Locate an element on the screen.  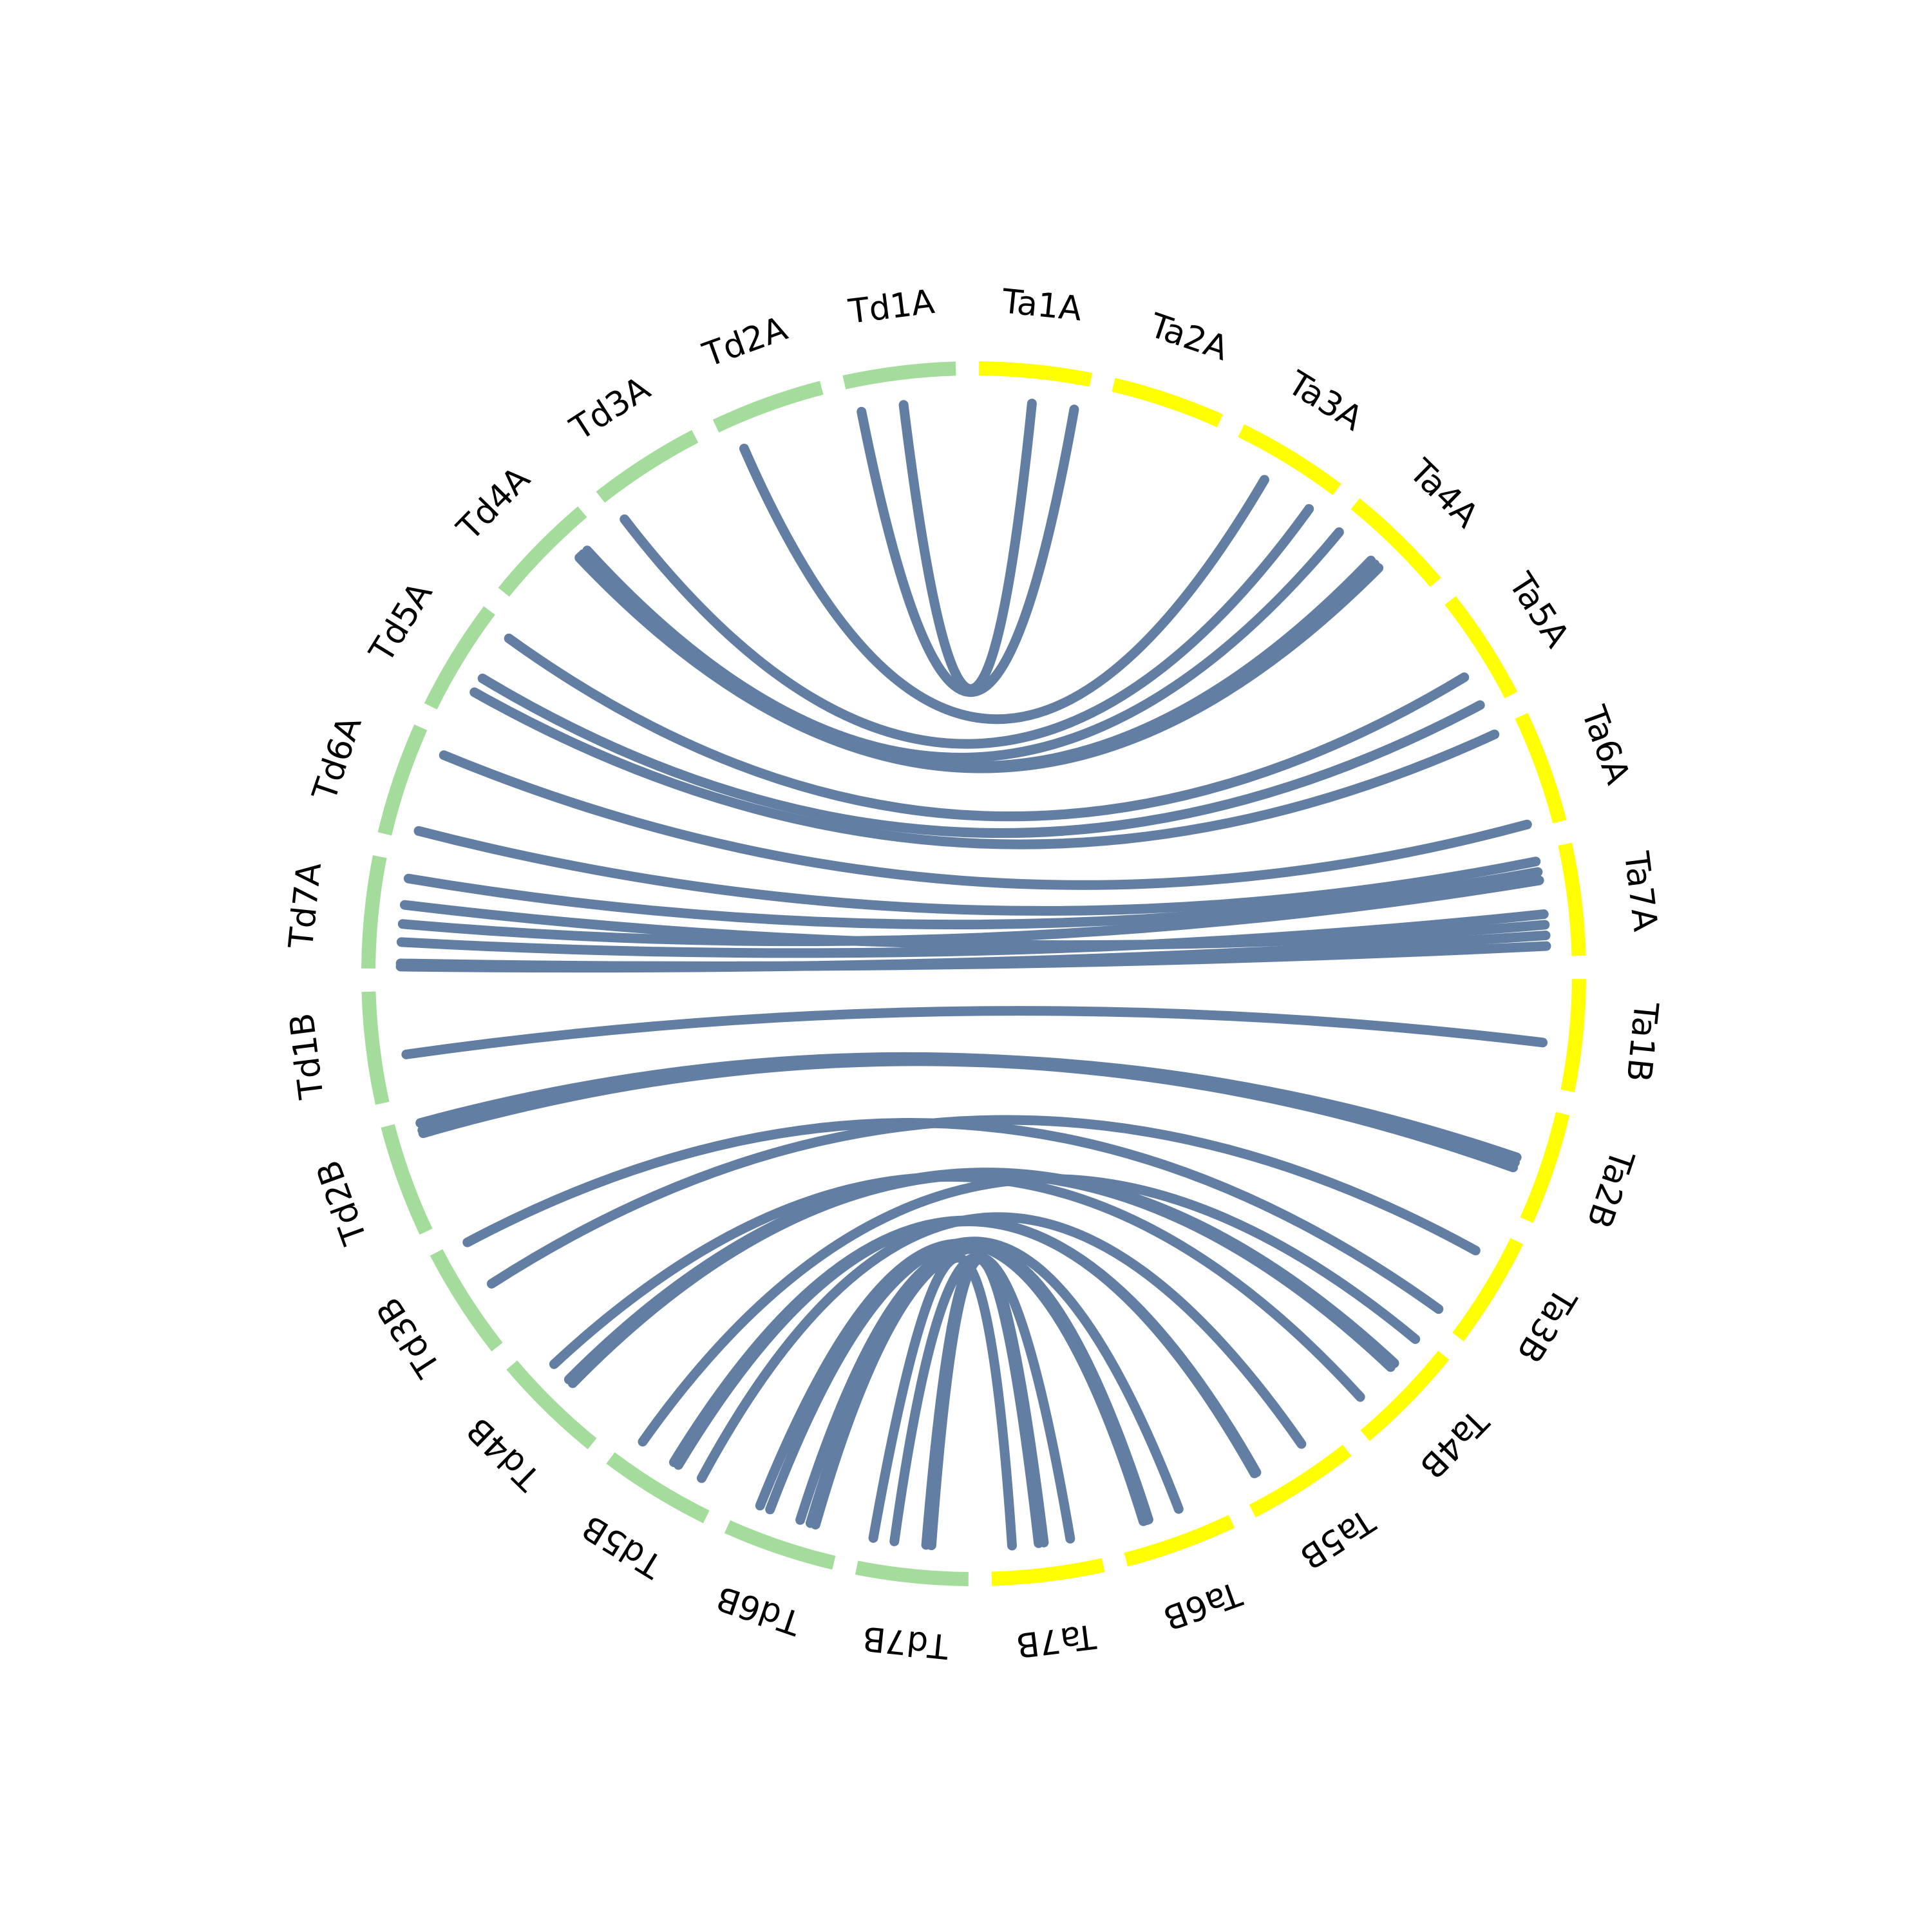
chromosome-band-td7a is located at coordinates (374, 912).